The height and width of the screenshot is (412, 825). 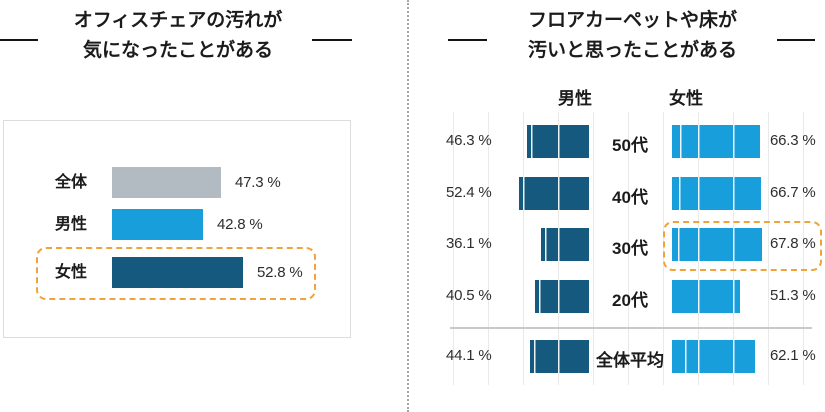 What do you see at coordinates (408, 206) in the screenshot?
I see `panel-divider-dotted-line` at bounding box center [408, 206].